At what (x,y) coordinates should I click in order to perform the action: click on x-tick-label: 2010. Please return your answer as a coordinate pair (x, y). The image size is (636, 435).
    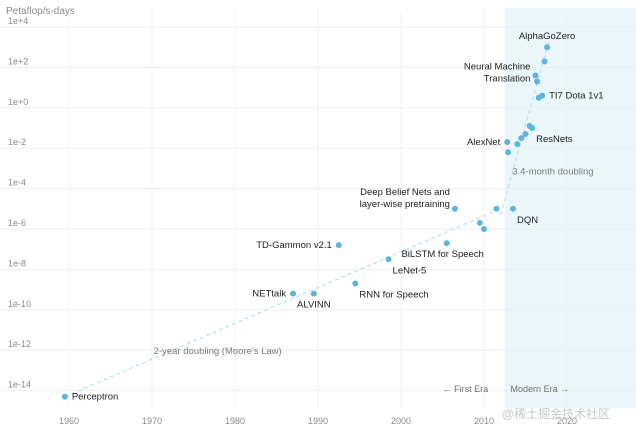
    Looking at the image, I should click on (484, 421).